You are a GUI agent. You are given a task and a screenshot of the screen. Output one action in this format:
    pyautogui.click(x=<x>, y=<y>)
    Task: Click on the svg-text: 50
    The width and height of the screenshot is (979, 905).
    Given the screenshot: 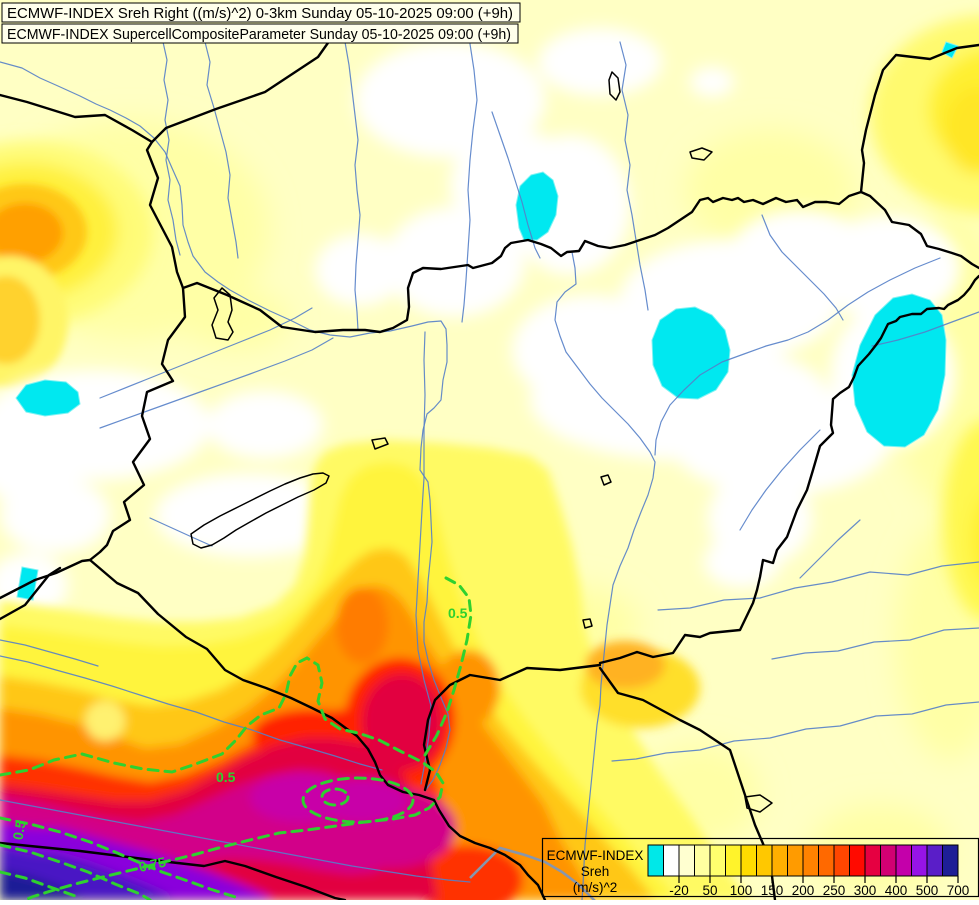 What is the action you would take?
    pyautogui.click(x=709, y=890)
    